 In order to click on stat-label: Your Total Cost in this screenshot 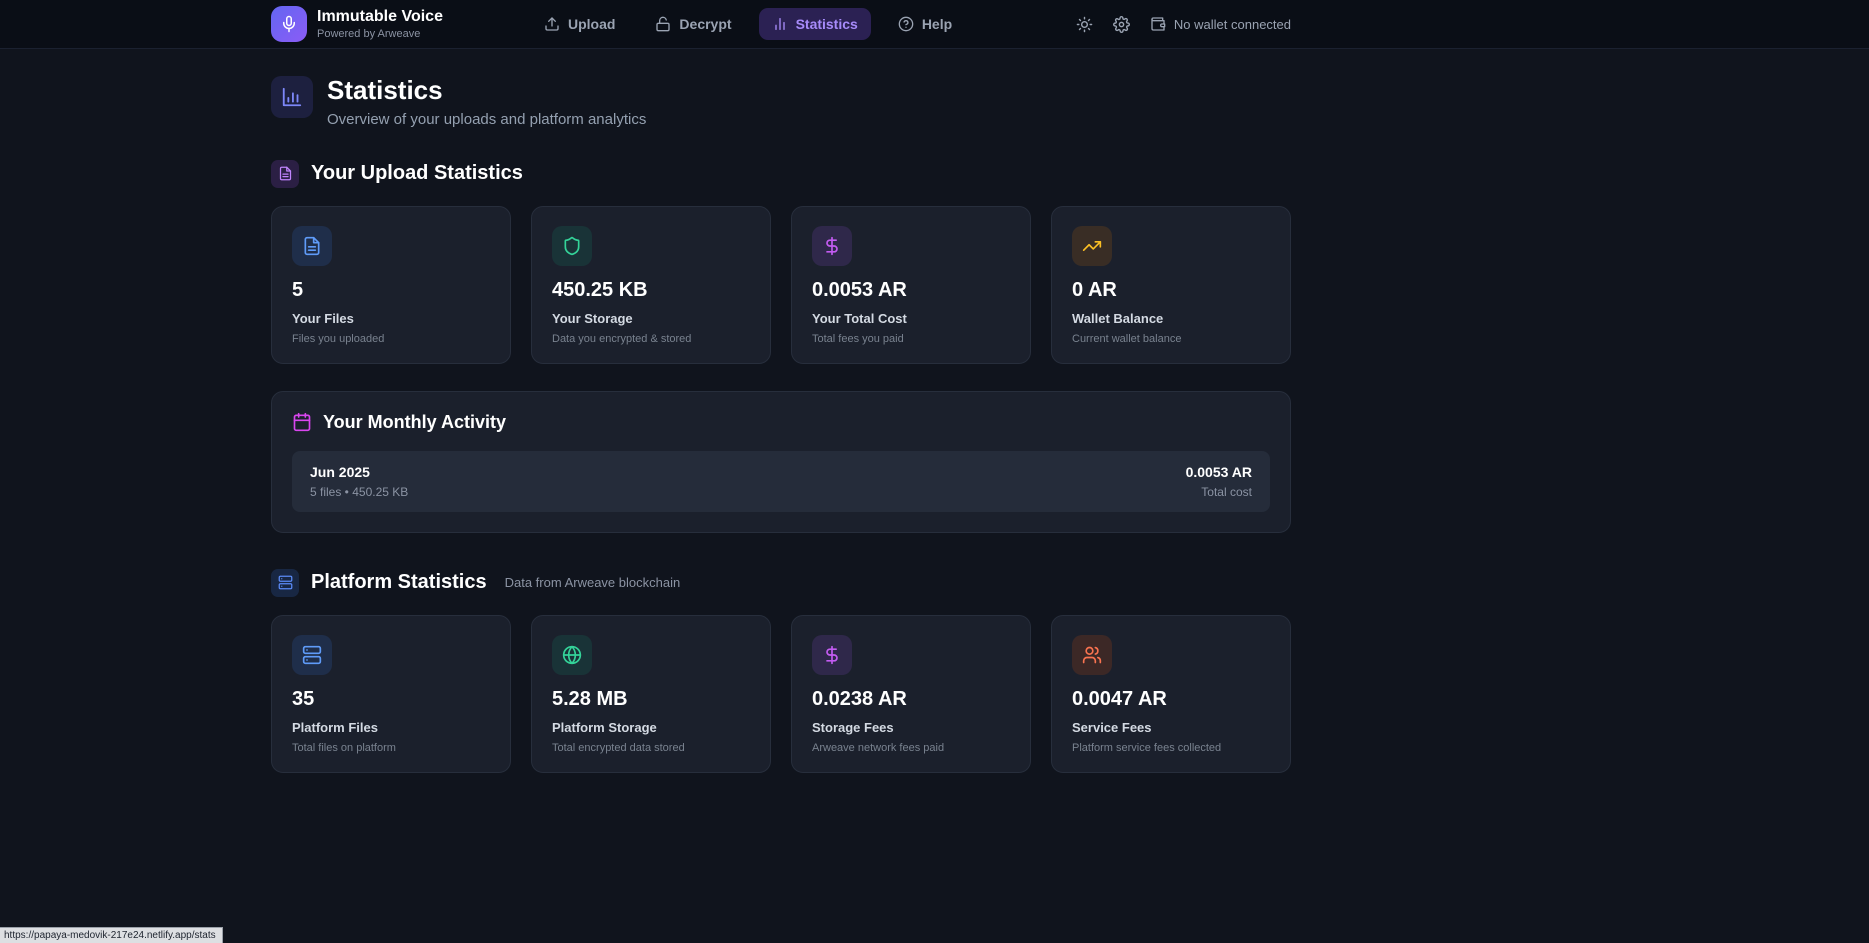, I will do `click(859, 318)`.